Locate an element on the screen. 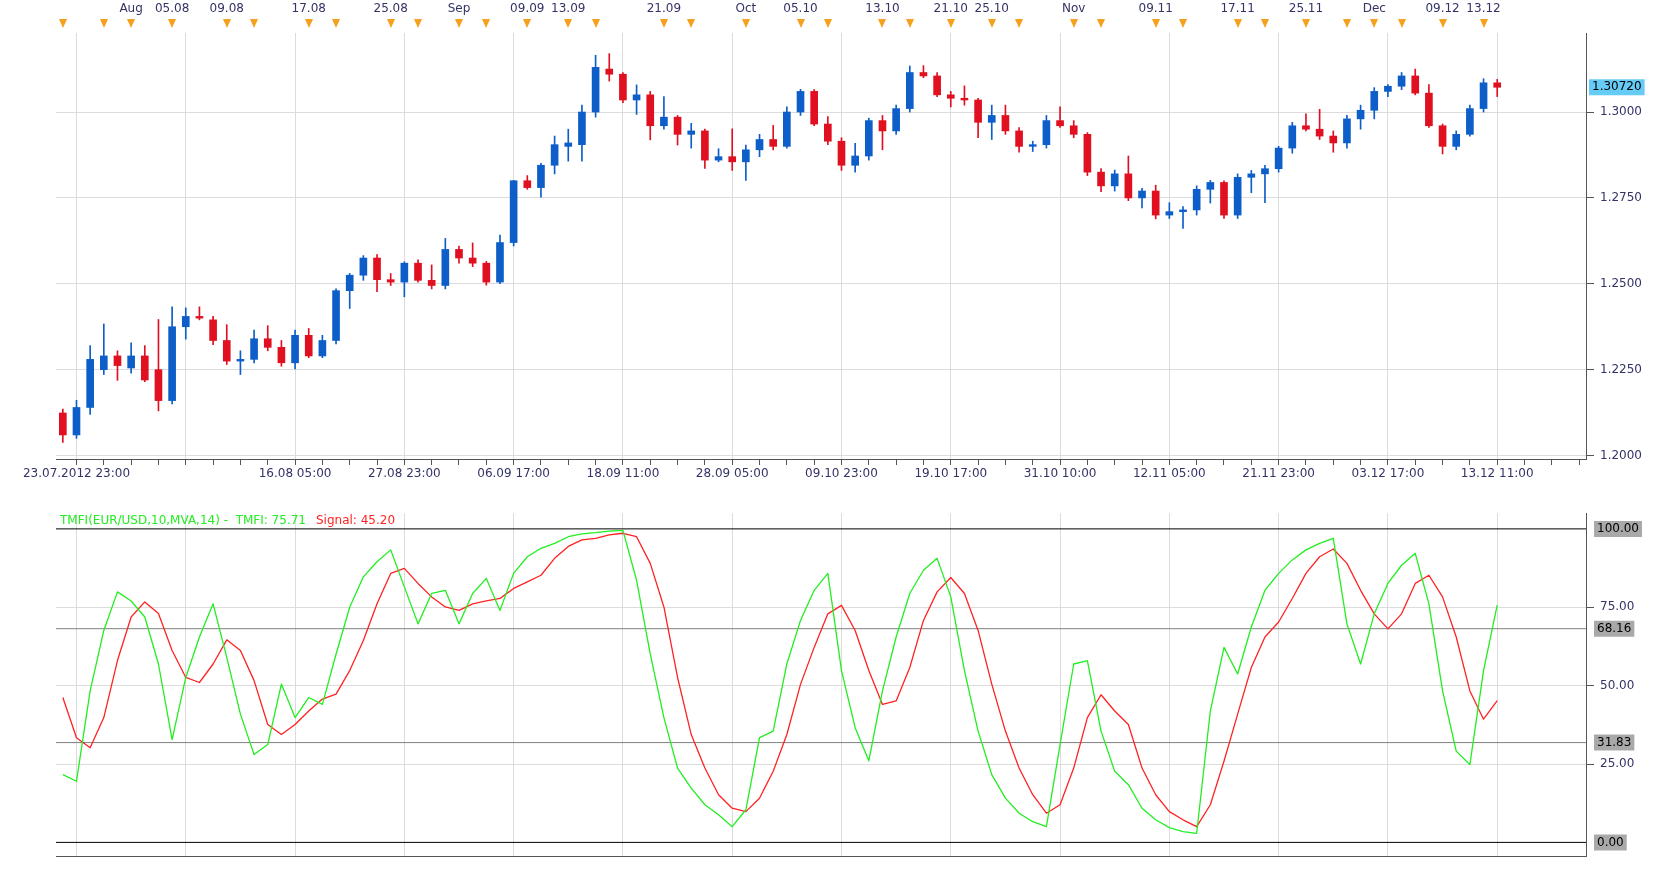 Image resolution: width=1663 pixels, height=870 pixels. x-tick-label: 28.09 05:00 is located at coordinates (732, 473).